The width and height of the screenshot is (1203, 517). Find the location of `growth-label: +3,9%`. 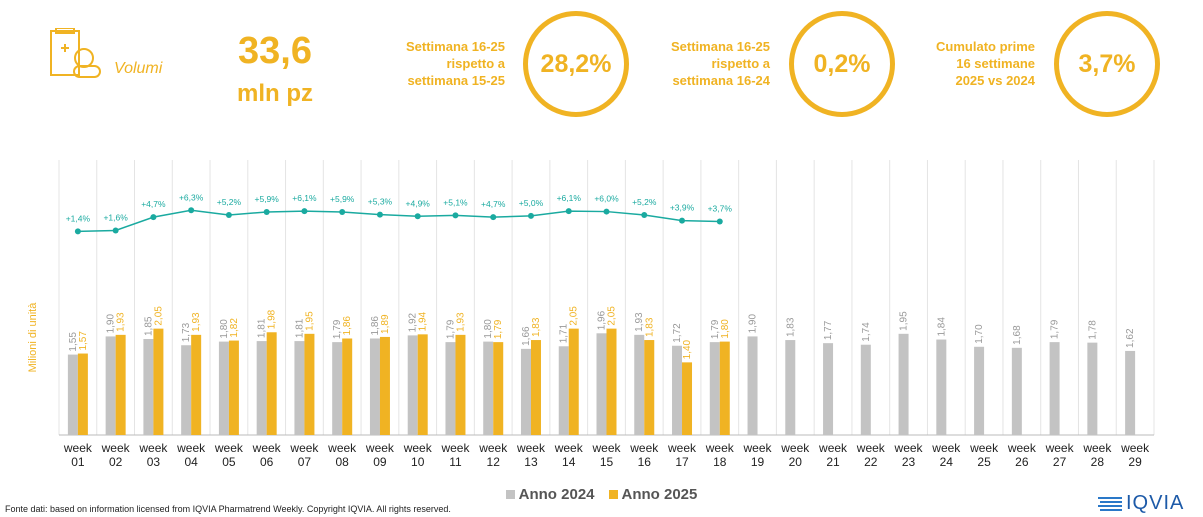

growth-label: +3,9% is located at coordinates (682, 208).